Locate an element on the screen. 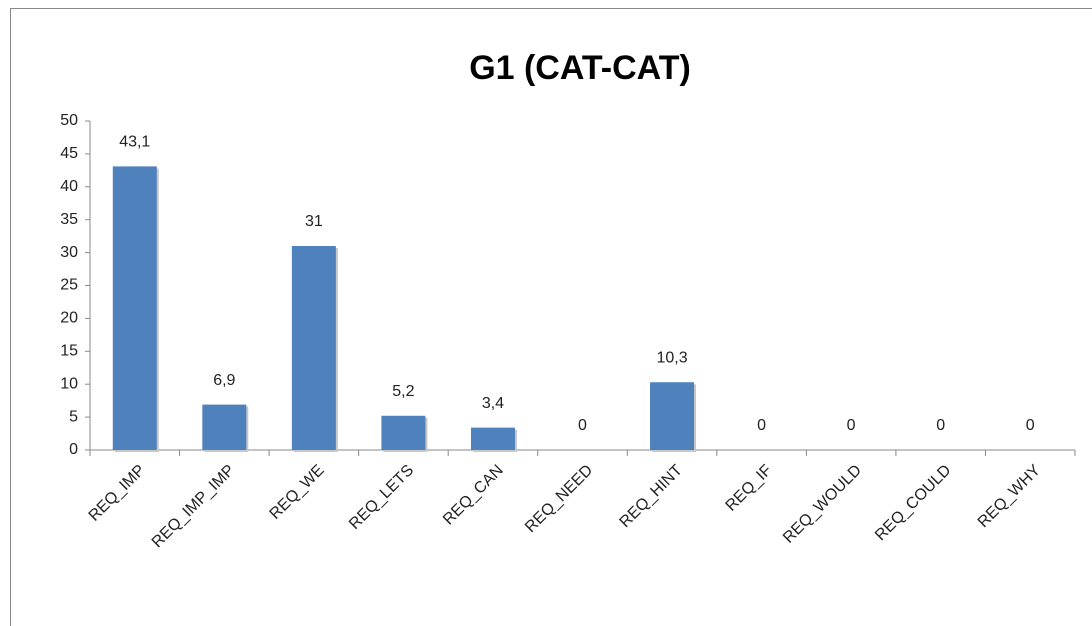 This screenshot has width=1092, height=626. data-label: 5,2 is located at coordinates (403, 391).